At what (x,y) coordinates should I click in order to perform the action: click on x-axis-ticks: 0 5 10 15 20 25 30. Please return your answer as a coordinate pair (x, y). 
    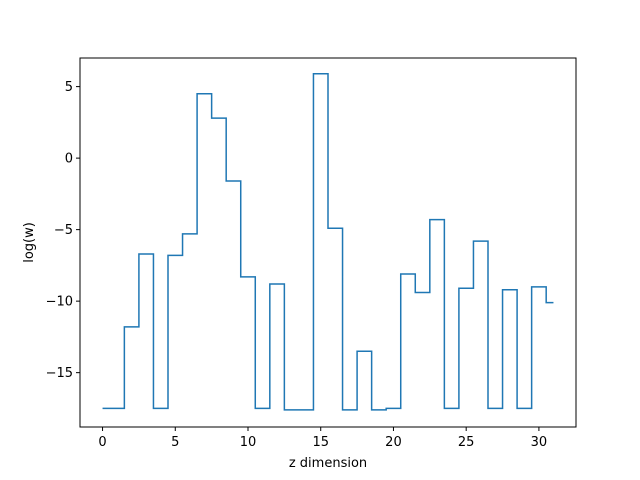
    Looking at the image, I should click on (322, 438).